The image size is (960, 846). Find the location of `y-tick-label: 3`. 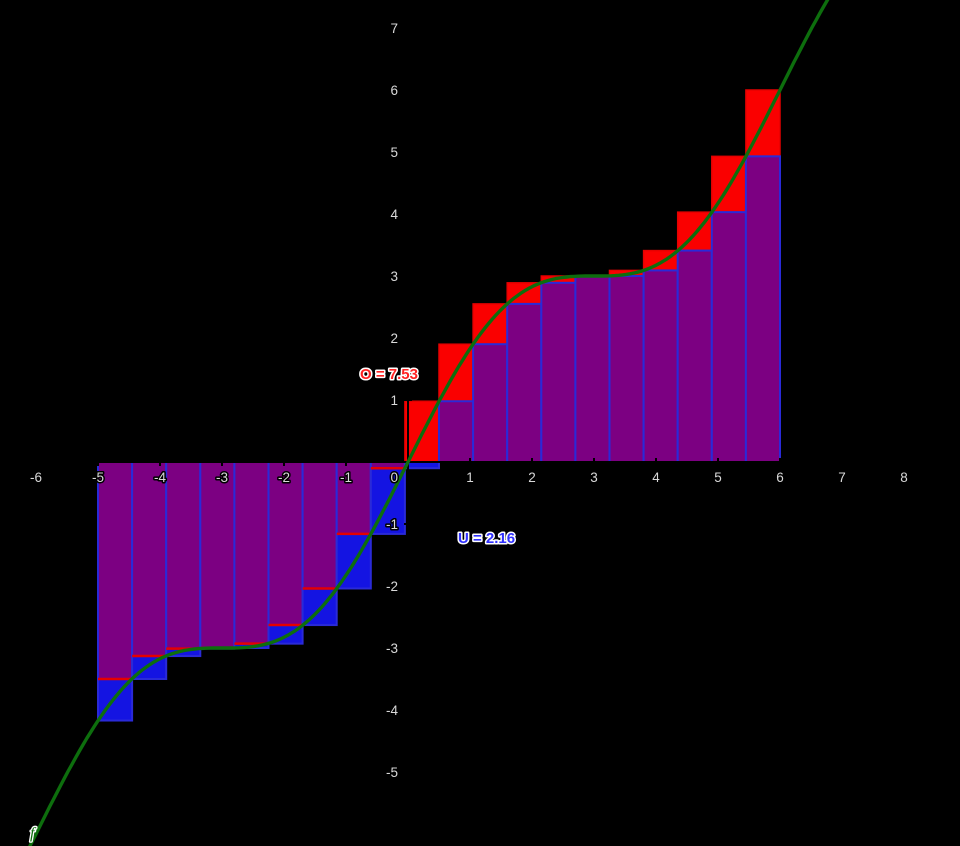

y-tick-label: 3 is located at coordinates (394, 276).